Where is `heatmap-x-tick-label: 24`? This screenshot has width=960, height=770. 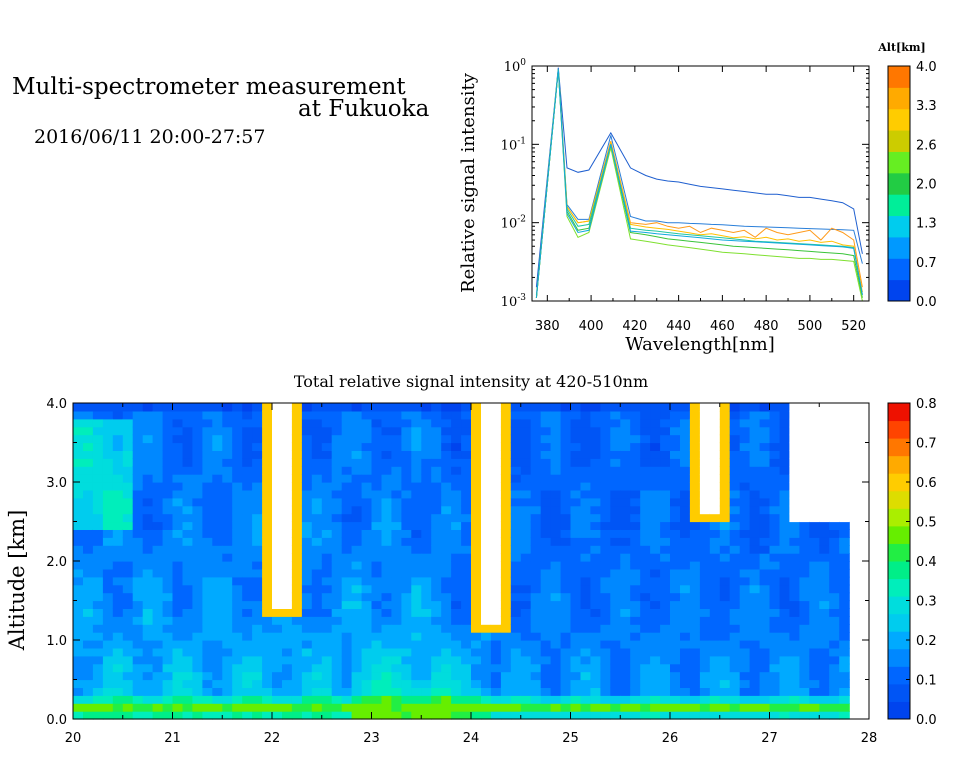 heatmap-x-tick-label: 24 is located at coordinates (471, 738).